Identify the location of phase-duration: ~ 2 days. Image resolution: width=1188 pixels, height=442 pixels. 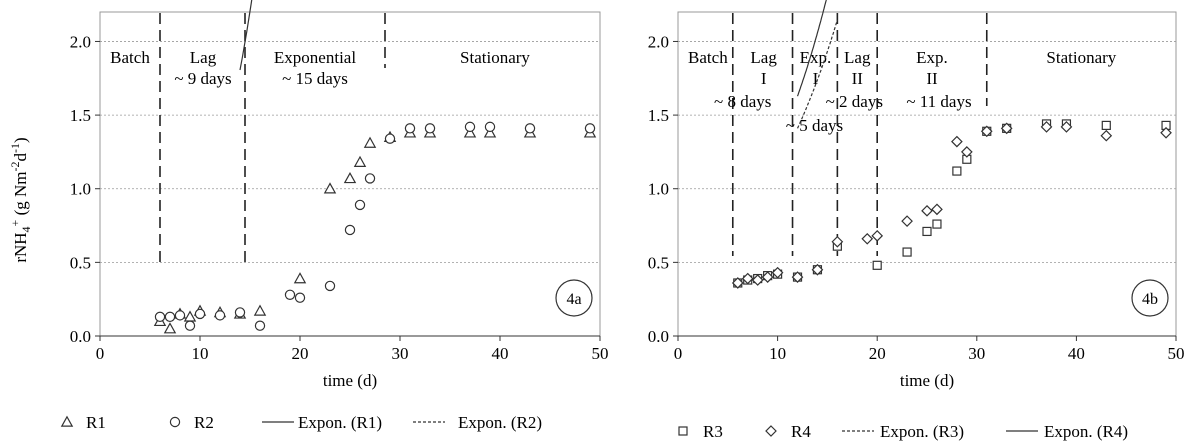
(854, 101).